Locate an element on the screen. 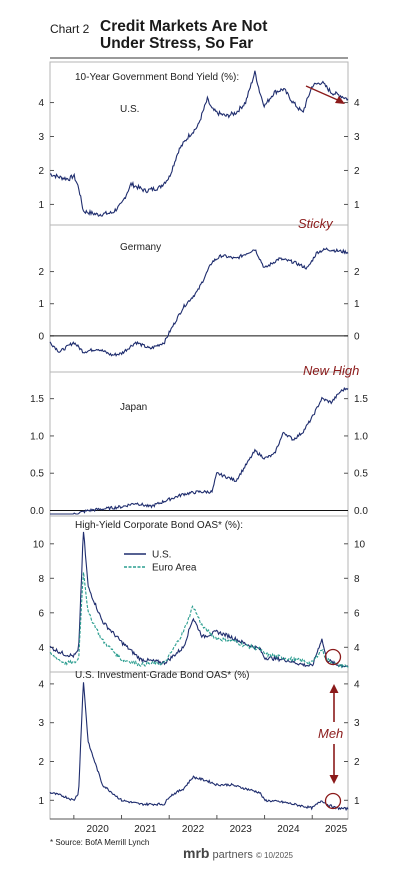 This screenshot has height=884, width=402. chart-number: Chart 2 is located at coordinates (70, 29).